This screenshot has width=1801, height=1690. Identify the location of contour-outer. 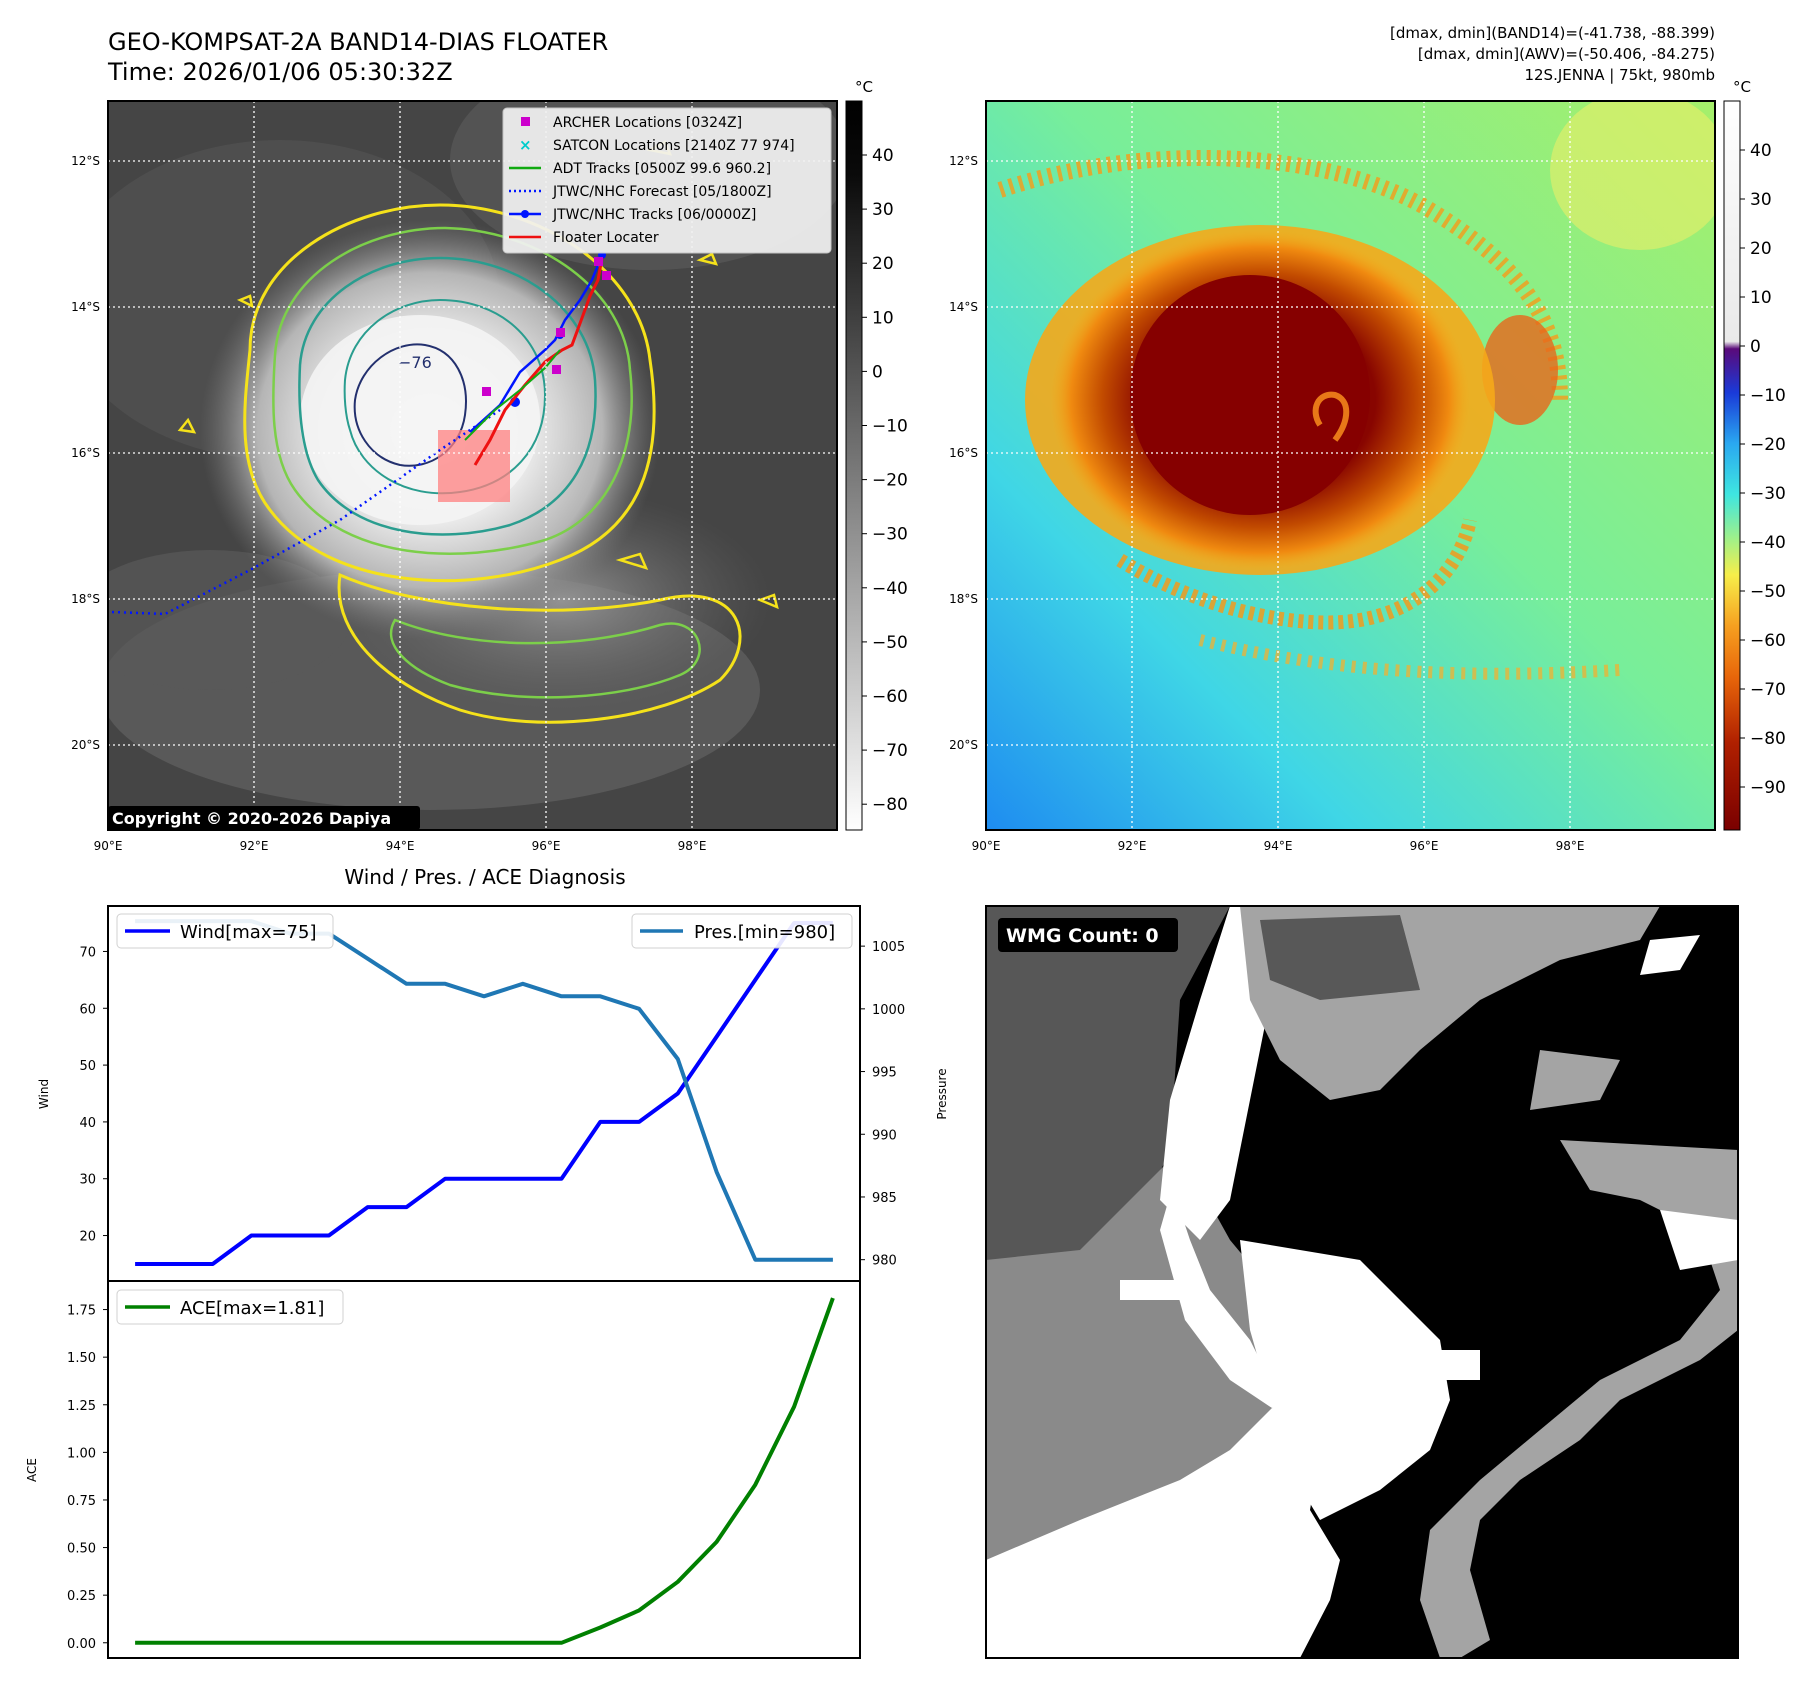
(449, 393).